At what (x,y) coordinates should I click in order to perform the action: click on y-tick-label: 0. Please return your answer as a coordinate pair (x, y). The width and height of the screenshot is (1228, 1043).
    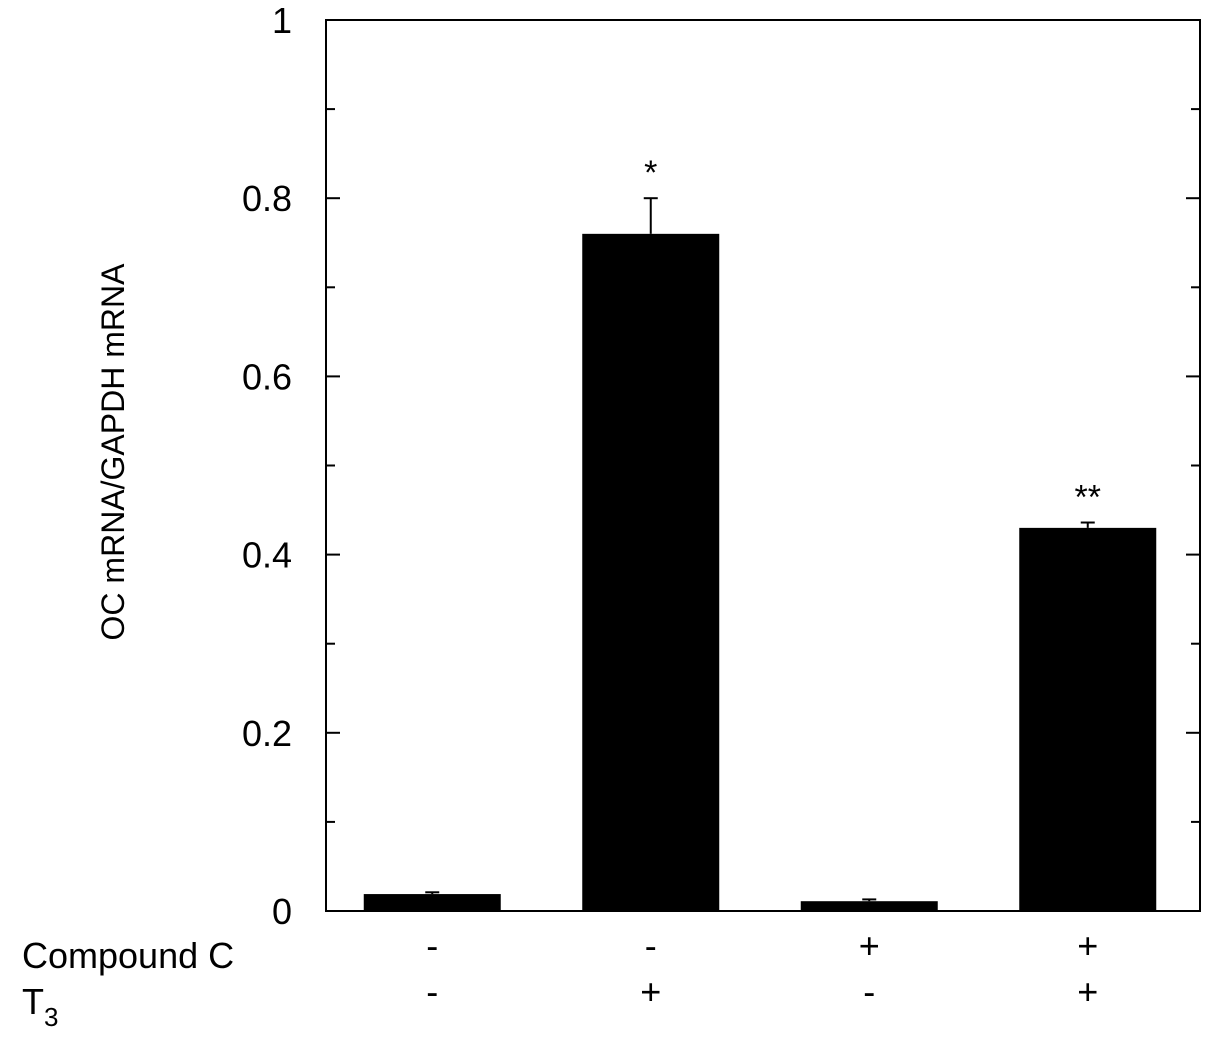
    Looking at the image, I should click on (282, 911).